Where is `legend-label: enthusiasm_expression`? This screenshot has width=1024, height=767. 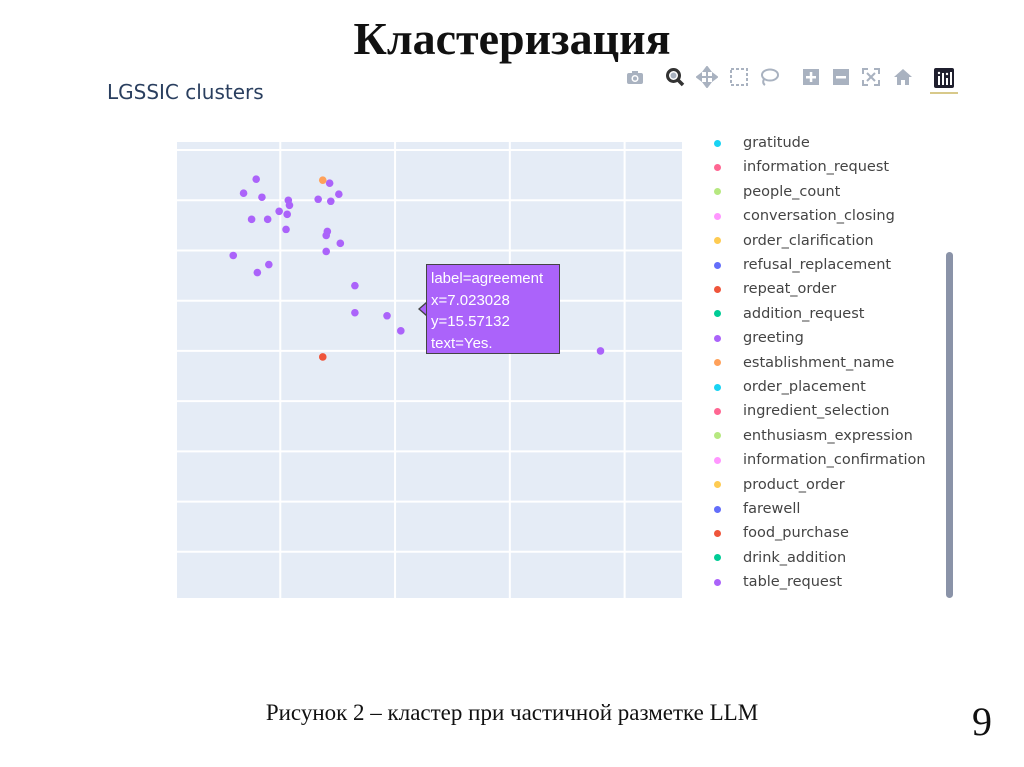 legend-label: enthusiasm_expression is located at coordinates (828, 435).